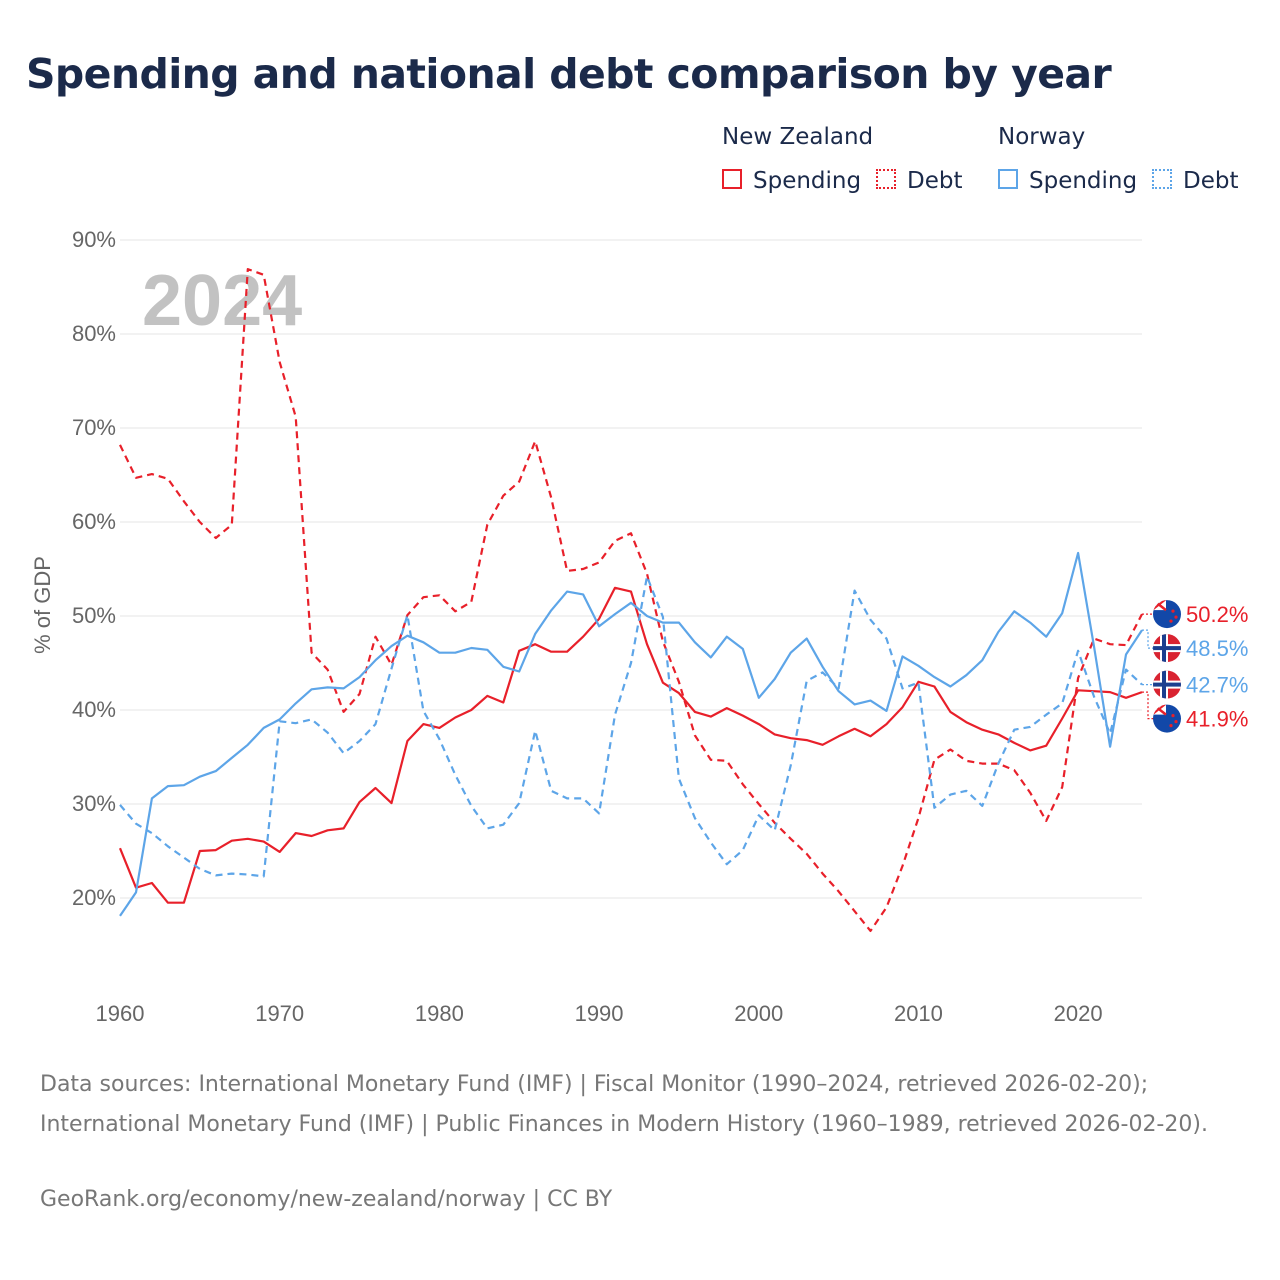 The height and width of the screenshot is (1280, 1280). What do you see at coordinates (1217, 685) in the screenshot?
I see `end-value-label: 42.7%` at bounding box center [1217, 685].